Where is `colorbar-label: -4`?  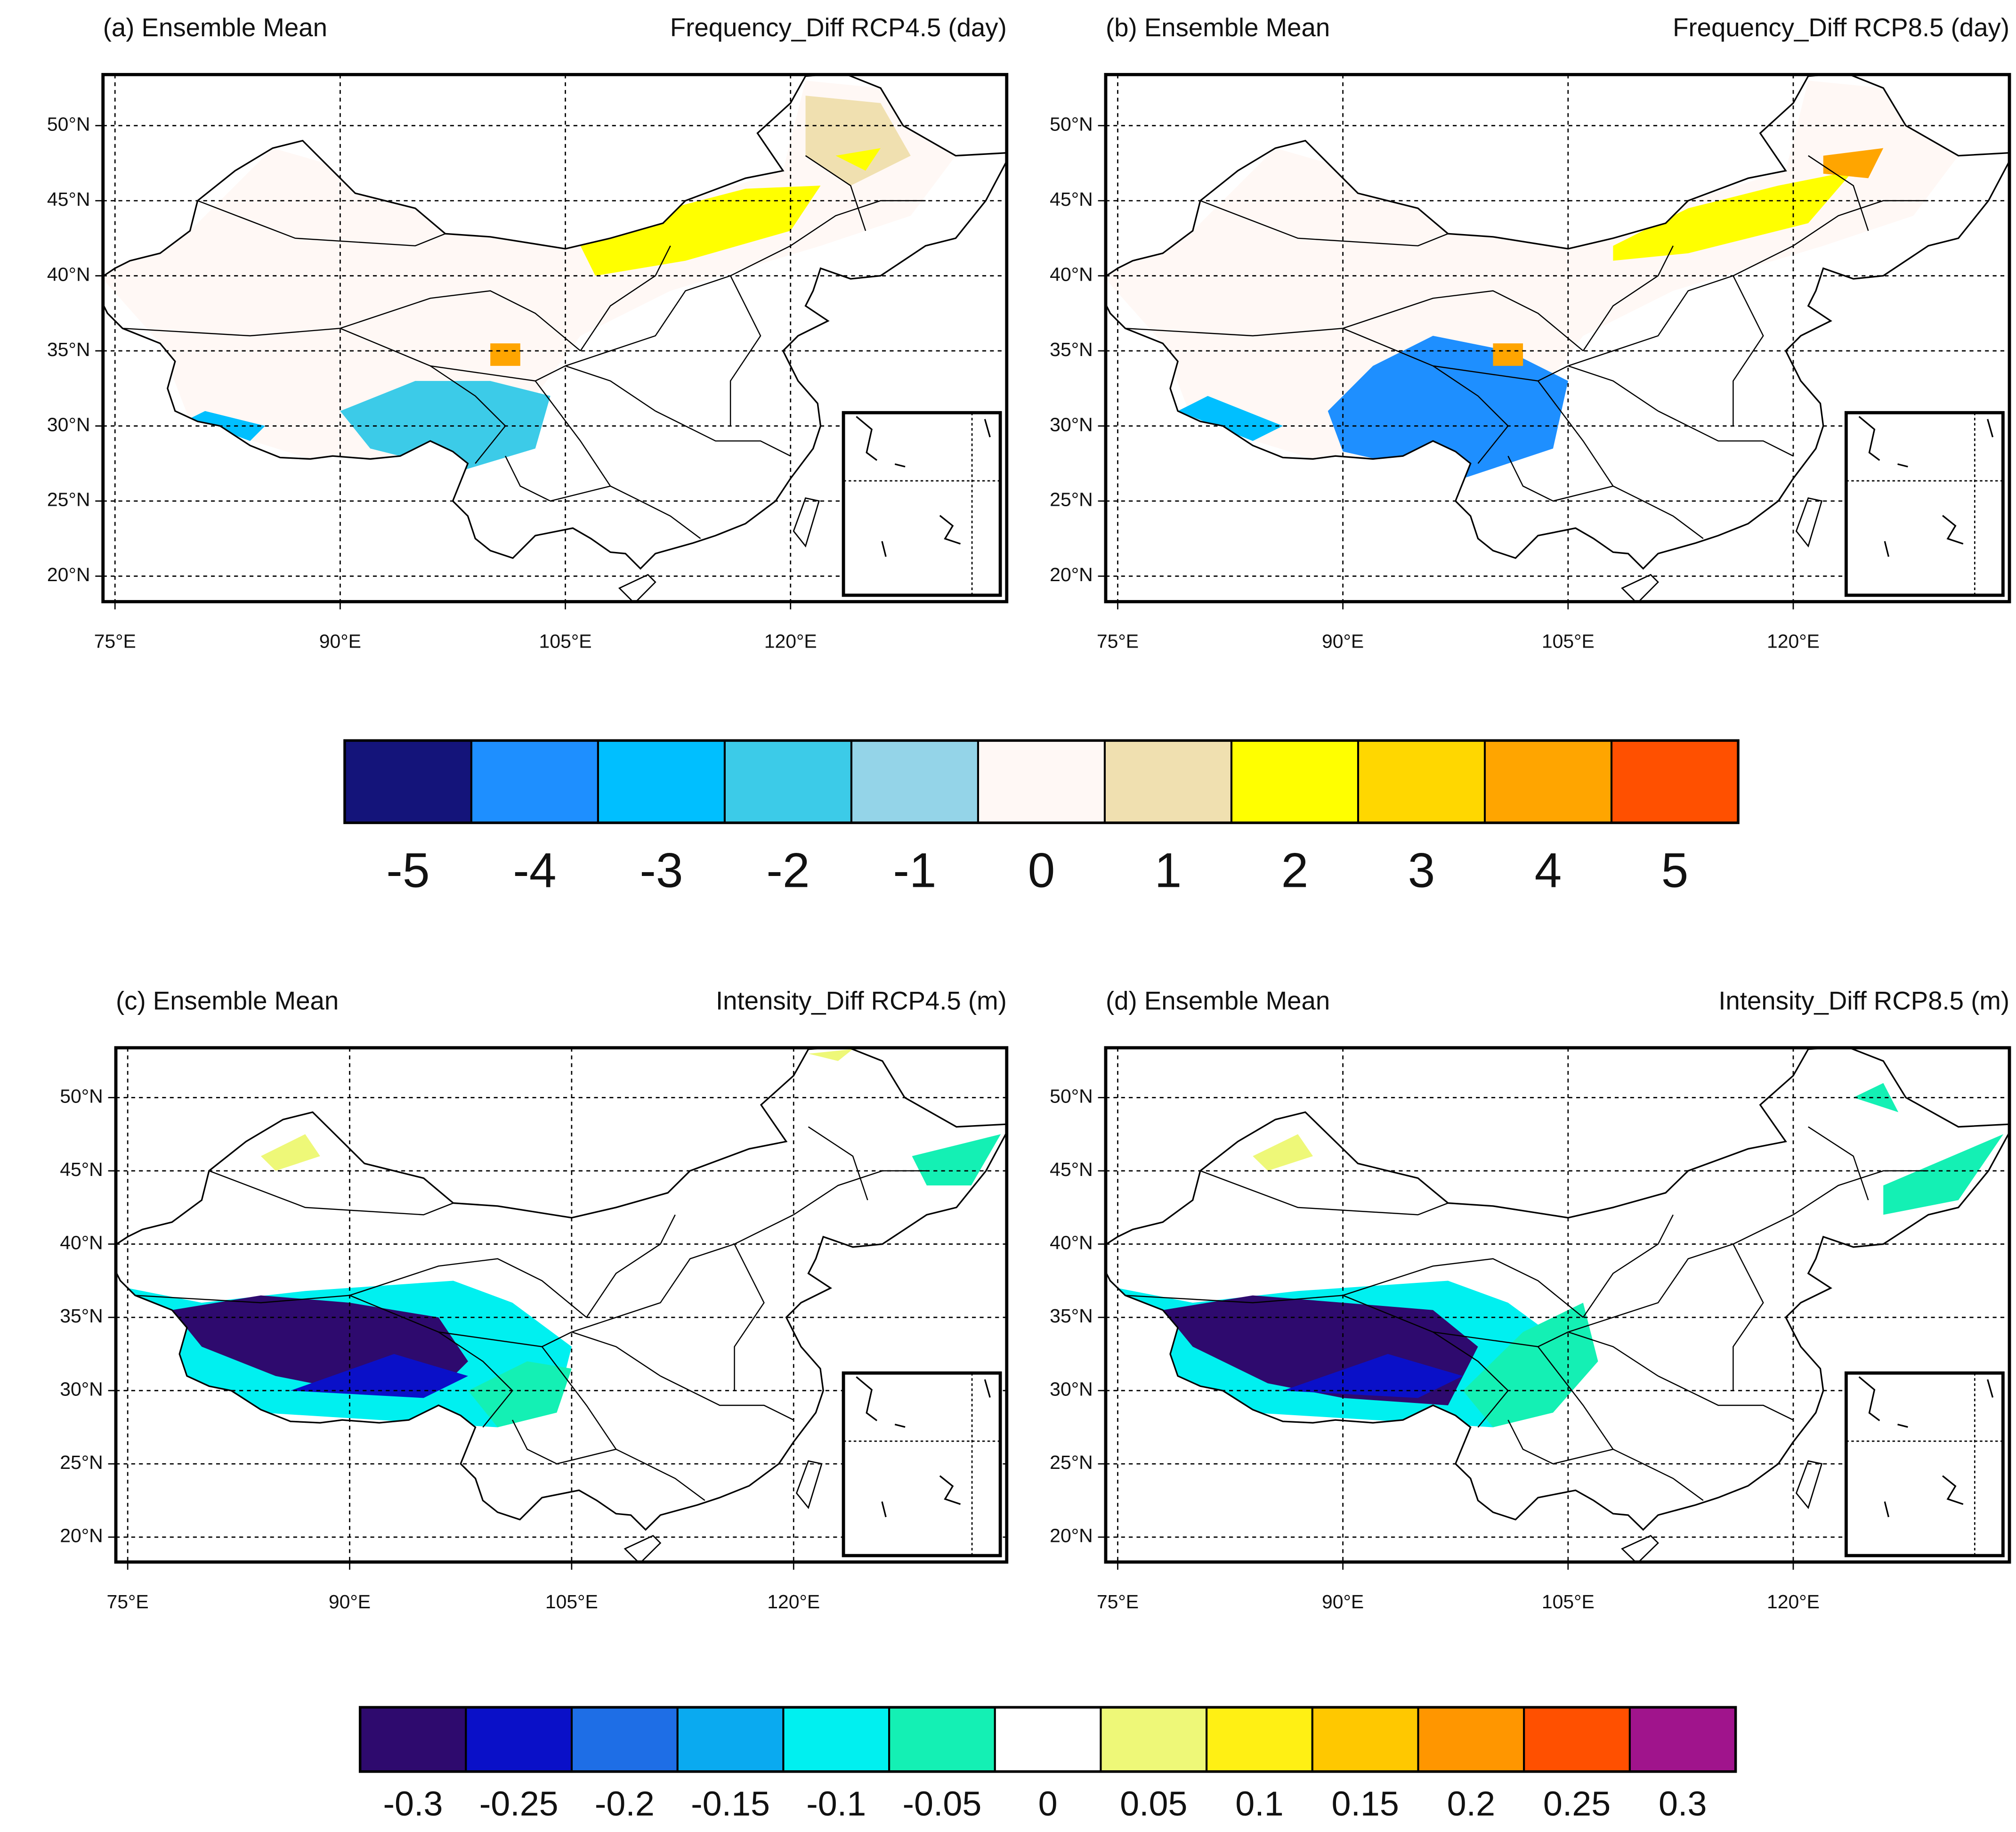
colorbar-label: -4 is located at coordinates (534, 870).